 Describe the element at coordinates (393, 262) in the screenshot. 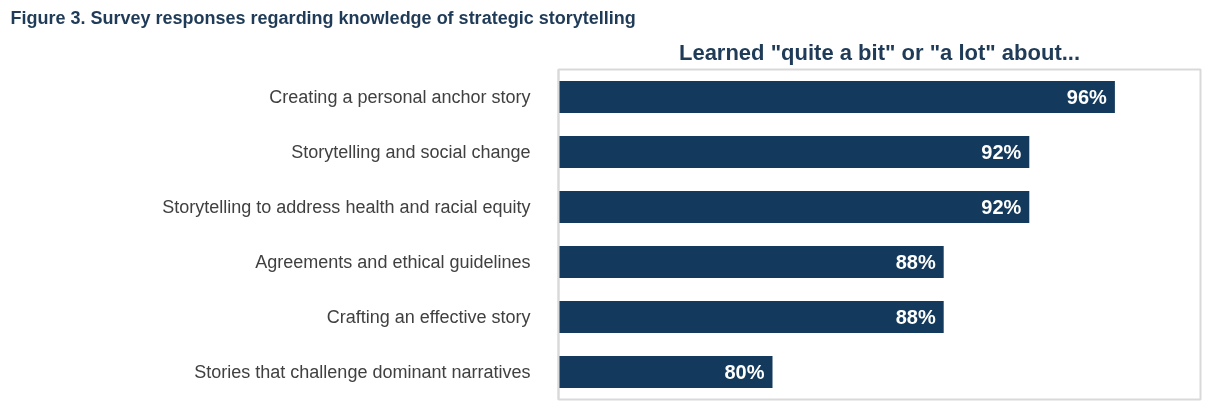

I see `y-tick-label: Agreements and ethical guidelines` at that location.